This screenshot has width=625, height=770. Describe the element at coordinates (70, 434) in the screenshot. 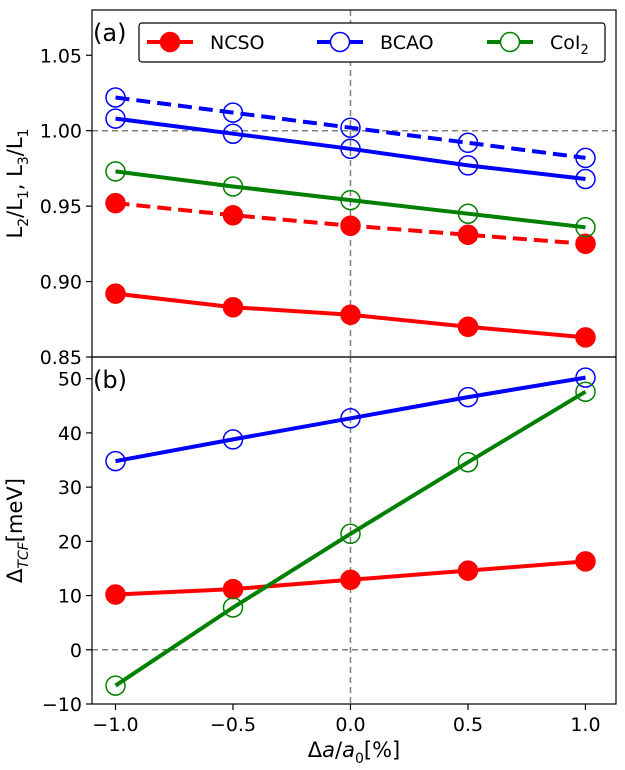

I see `panel-b-y-tick-label: 40` at that location.